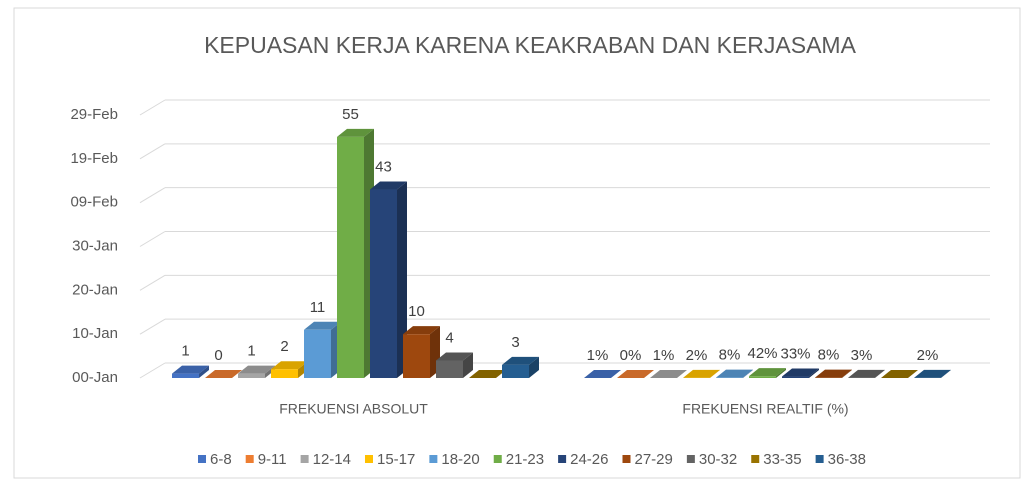  Describe the element at coordinates (318, 307) in the screenshot. I see `data-label: 11` at that location.